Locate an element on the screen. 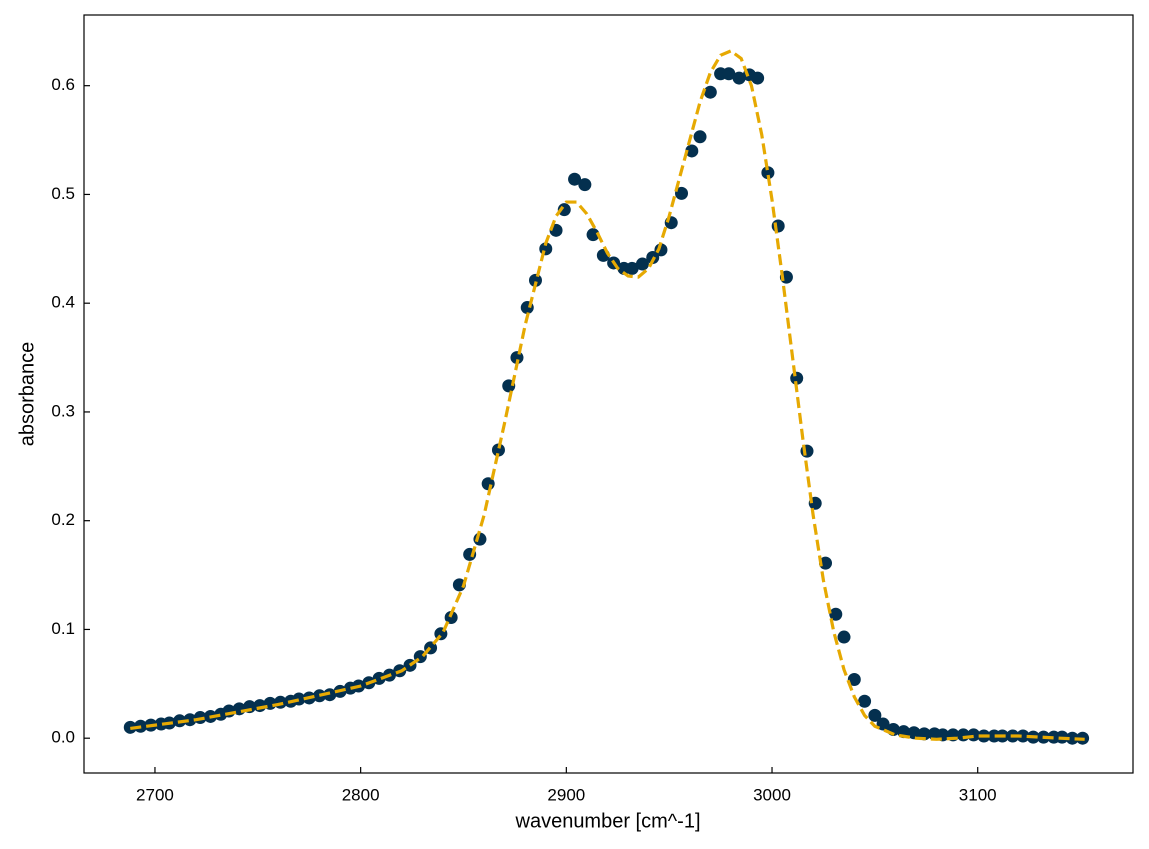 Image resolution: width=1149 pixels, height=849 pixels. x-tick-label: 2800 is located at coordinates (361, 794).